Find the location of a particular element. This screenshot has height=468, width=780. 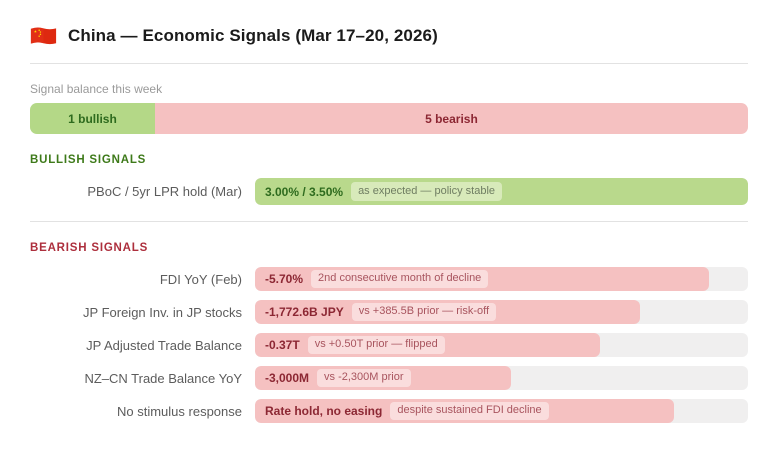

signal-value: 3.00% / 3.50% is located at coordinates (304, 191).